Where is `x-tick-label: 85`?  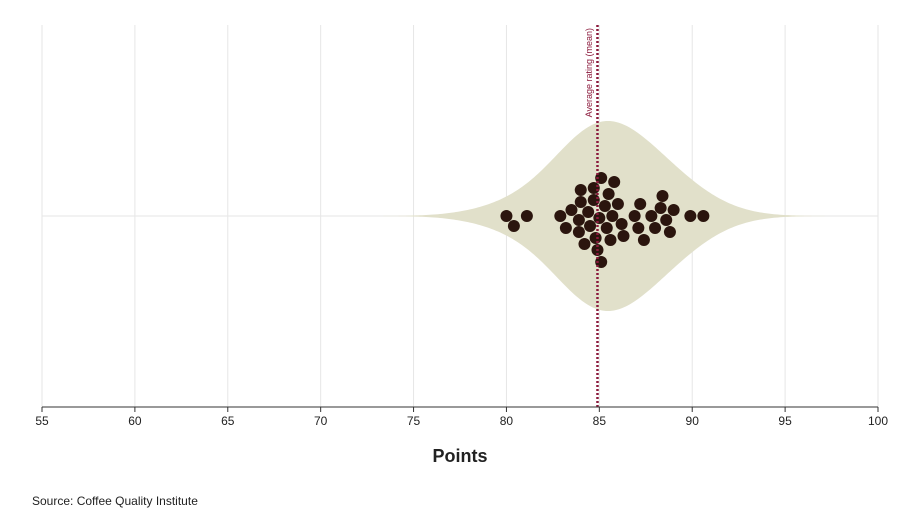 x-tick-label: 85 is located at coordinates (600, 421).